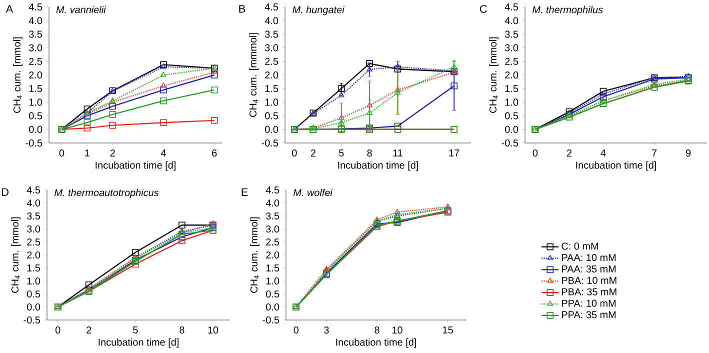 This screenshot has width=709, height=353. Describe the element at coordinates (10, 9) in the screenshot. I see `text: A` at that location.